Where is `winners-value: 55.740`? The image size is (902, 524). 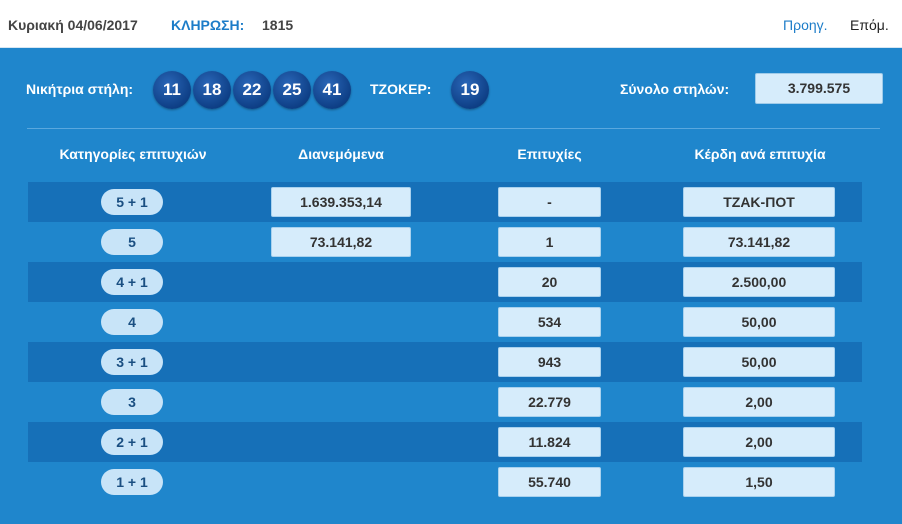
winners-value: 55.740 is located at coordinates (549, 482).